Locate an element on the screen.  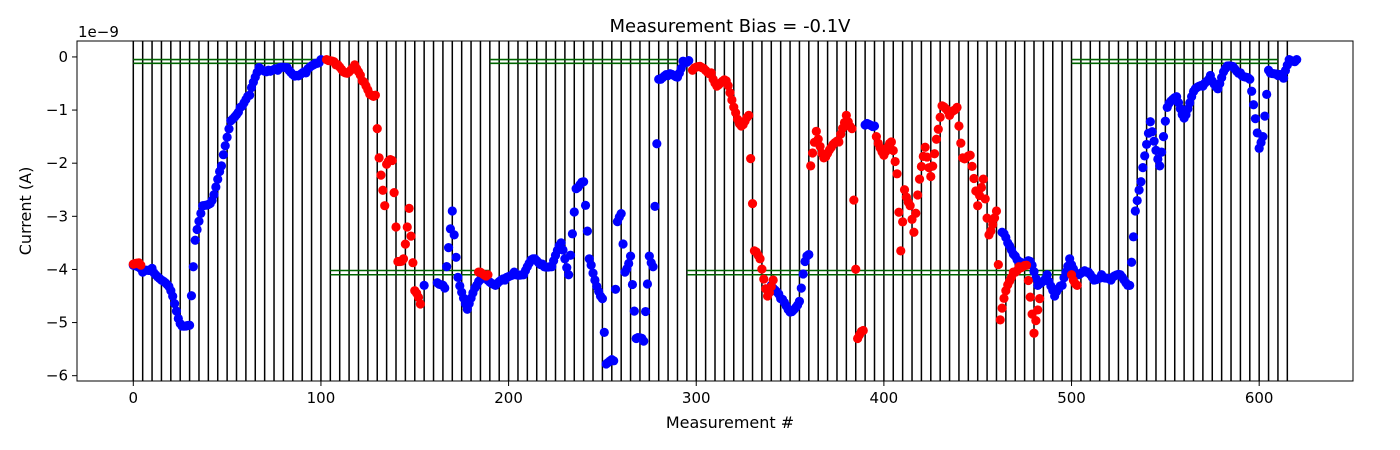
y-tick-label: −5 is located at coordinates (57, 323).